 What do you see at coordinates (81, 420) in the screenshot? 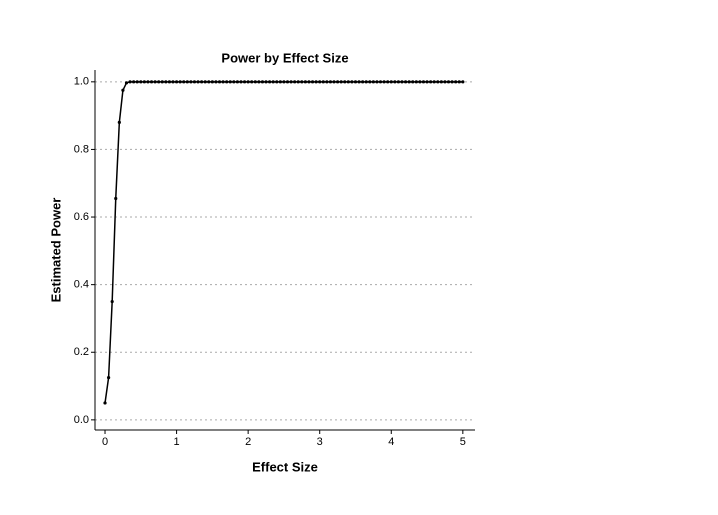
I see `y-tick-label: 0.0` at bounding box center [81, 420].